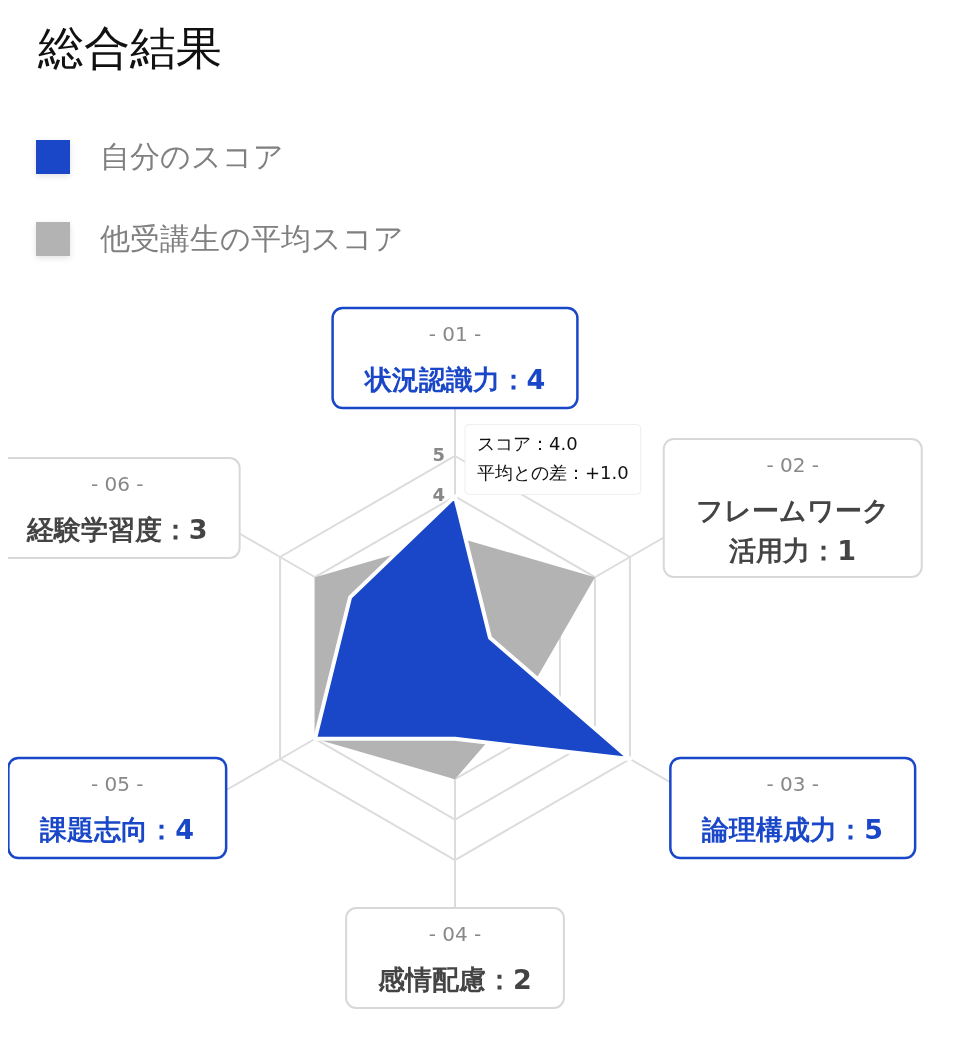  I want to click on spoke-label: フレームワーク活用力：1, so click(792, 531).